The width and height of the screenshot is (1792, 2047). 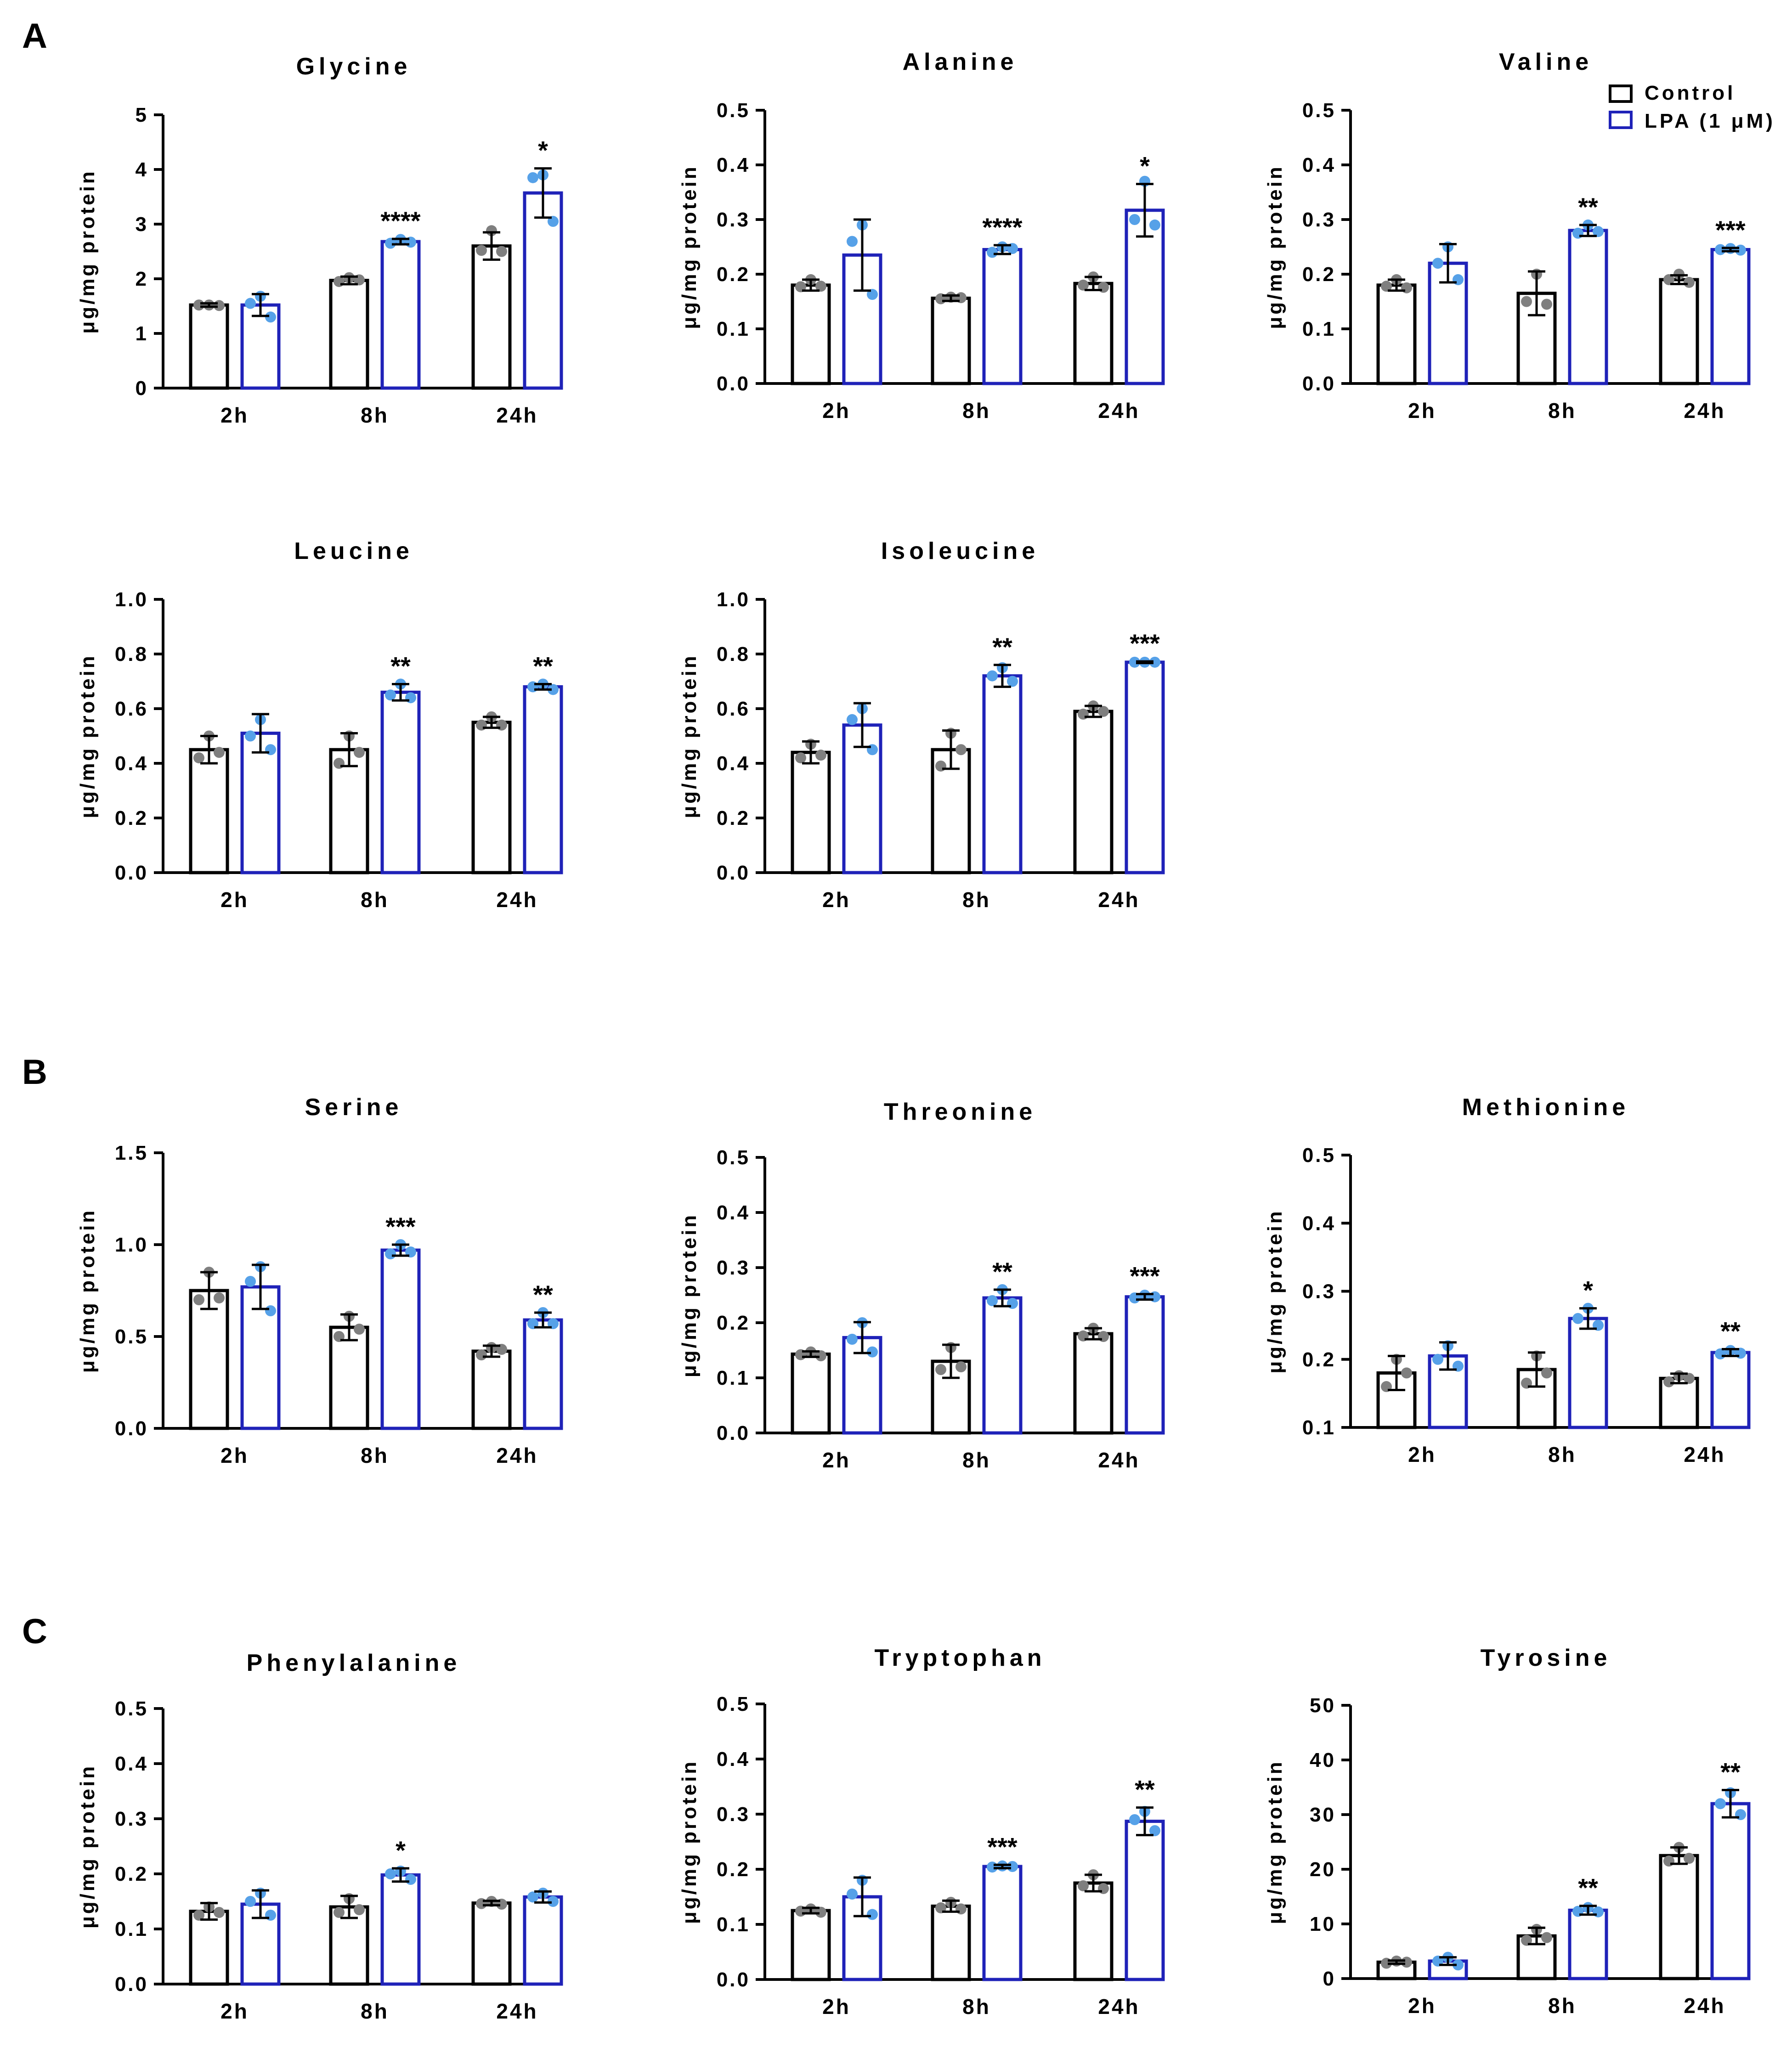 What do you see at coordinates (1546, 1108) in the screenshot?
I see `chart-title: Methionine` at bounding box center [1546, 1108].